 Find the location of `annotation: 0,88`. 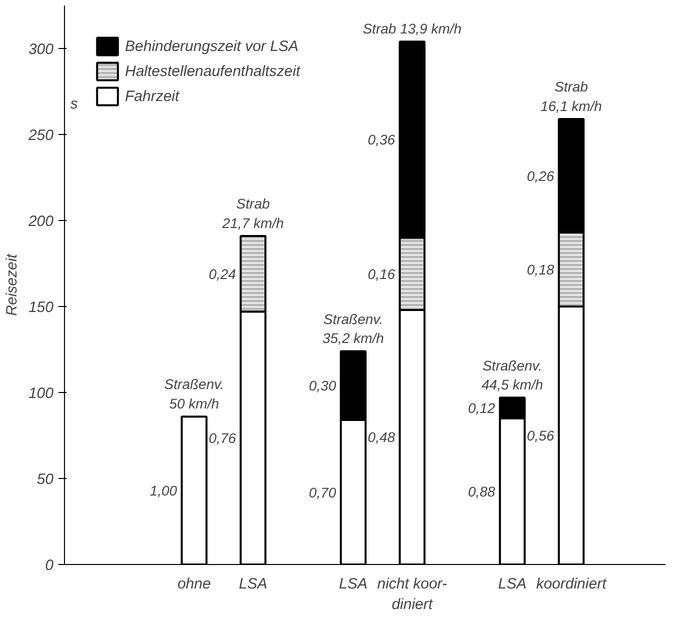

annotation: 0,88 is located at coordinates (482, 491).